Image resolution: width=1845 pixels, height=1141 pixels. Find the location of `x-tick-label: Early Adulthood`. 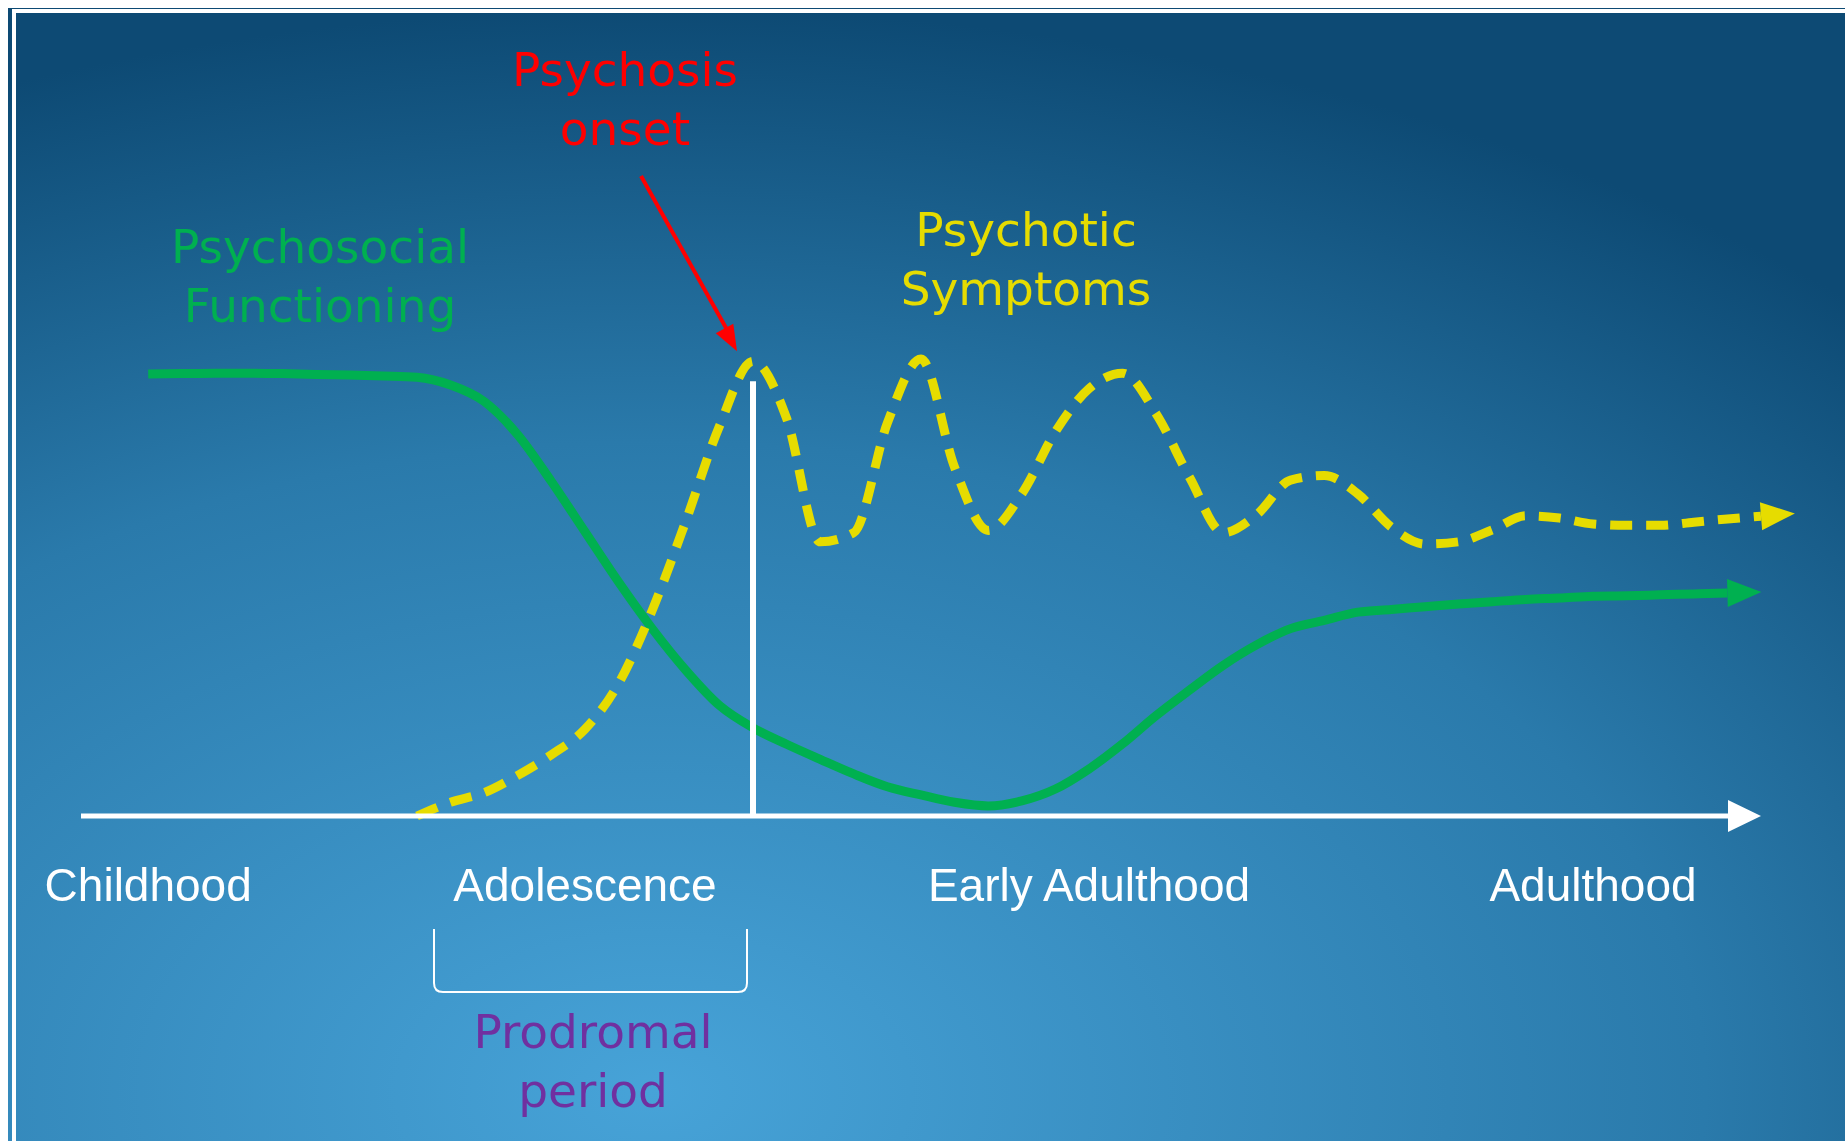

x-tick-label: Early Adulthood is located at coordinates (1089, 885).